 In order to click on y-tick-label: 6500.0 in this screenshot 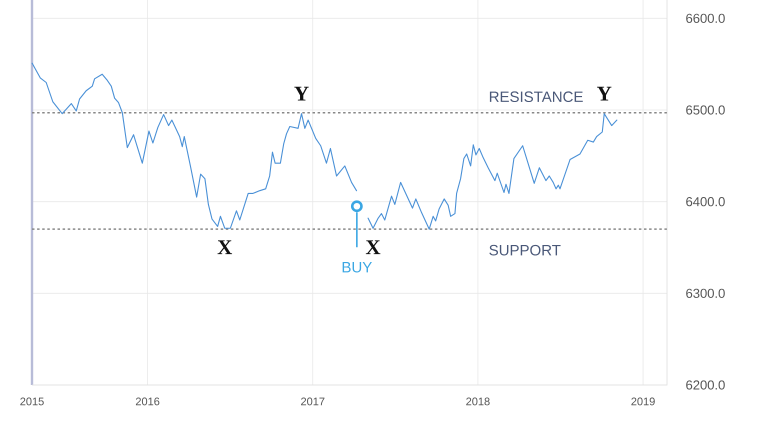, I will do `click(705, 110)`.